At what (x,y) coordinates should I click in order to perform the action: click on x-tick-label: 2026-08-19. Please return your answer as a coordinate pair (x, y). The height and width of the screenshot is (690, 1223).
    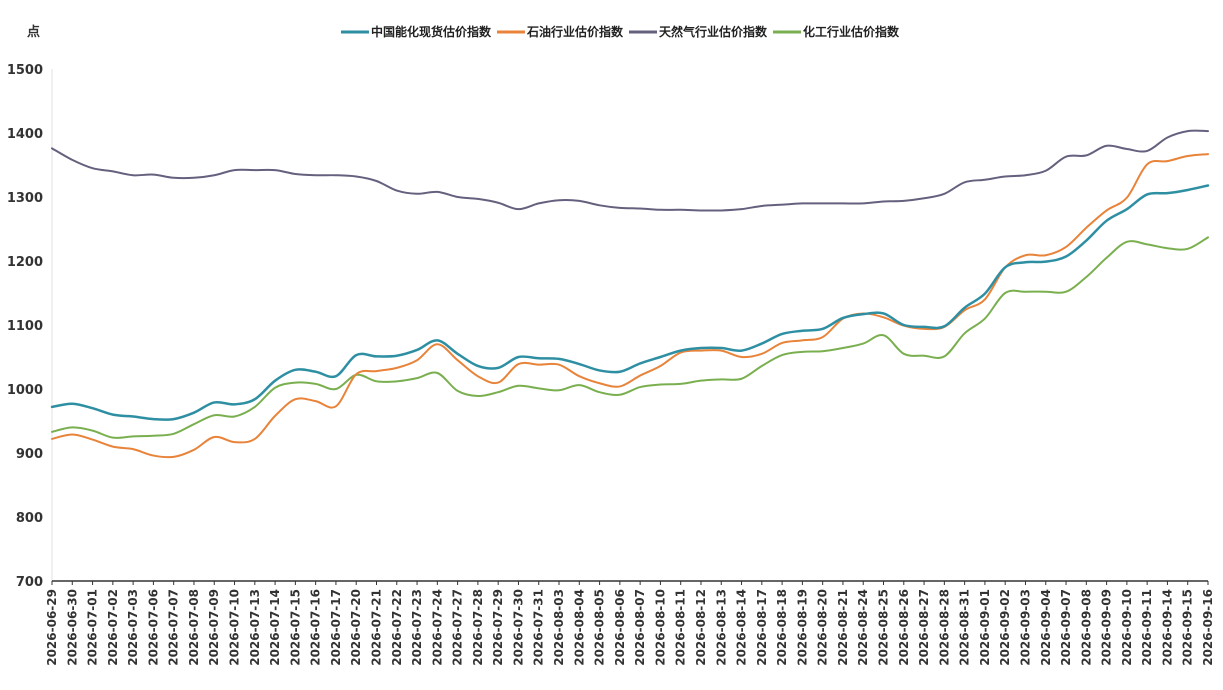
    Looking at the image, I should click on (802, 627).